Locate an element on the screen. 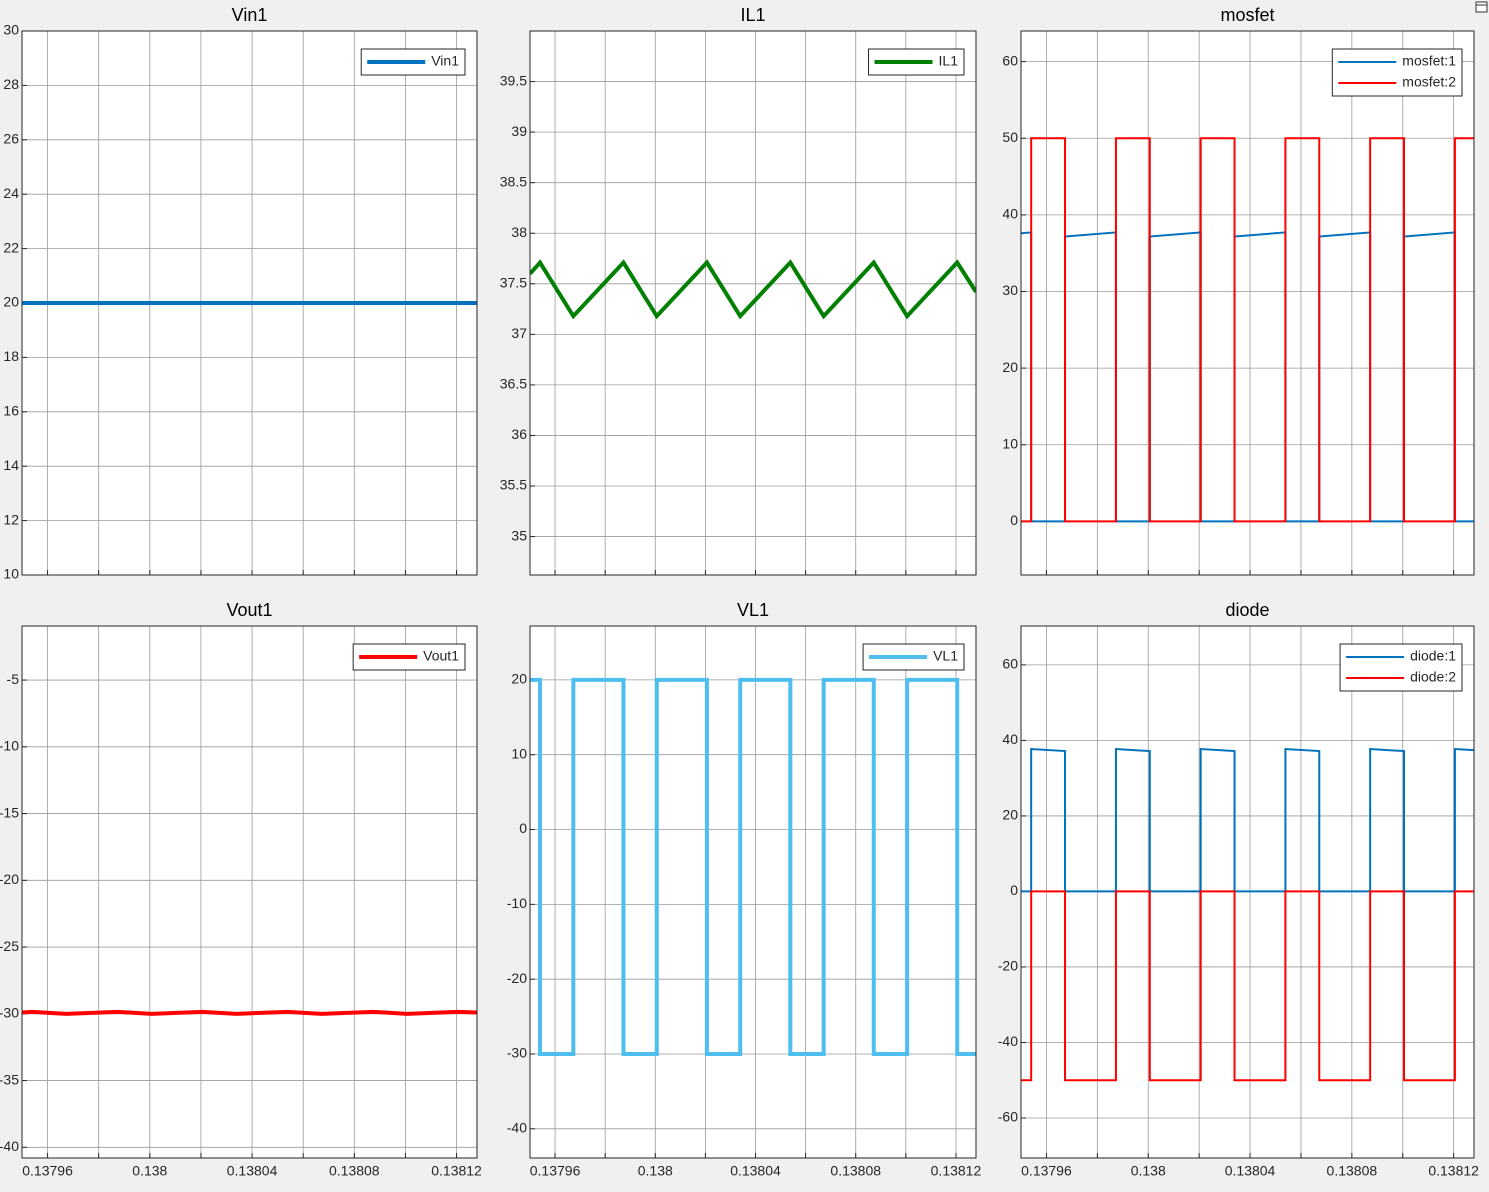 This screenshot has width=1489, height=1192. y-tick-label: 28 is located at coordinates (11, 84).